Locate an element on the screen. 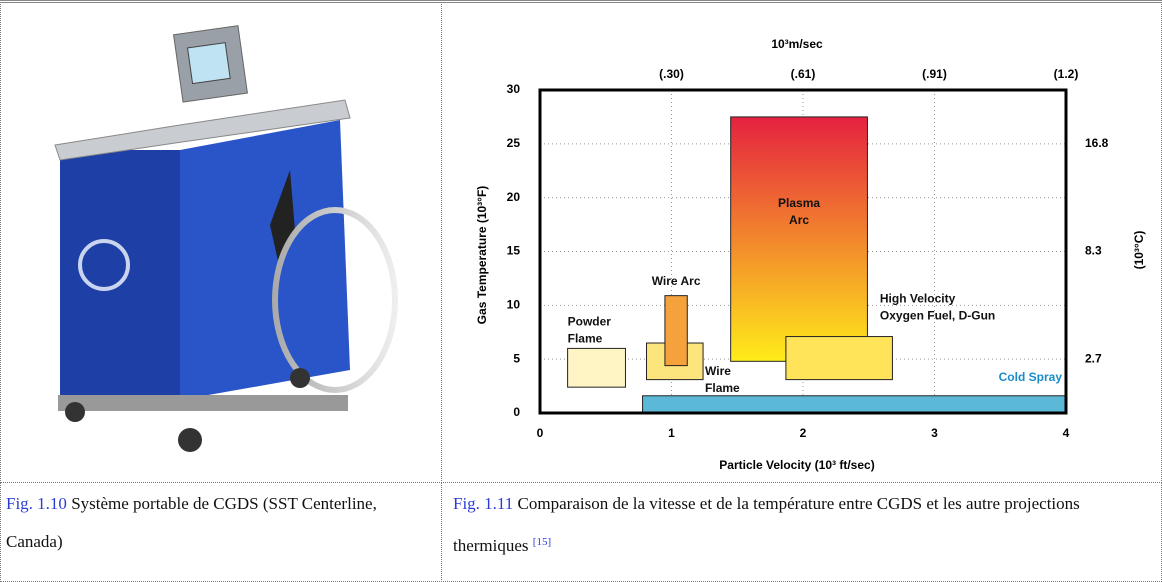  y2-tick-label: 16.8 is located at coordinates (1097, 143).